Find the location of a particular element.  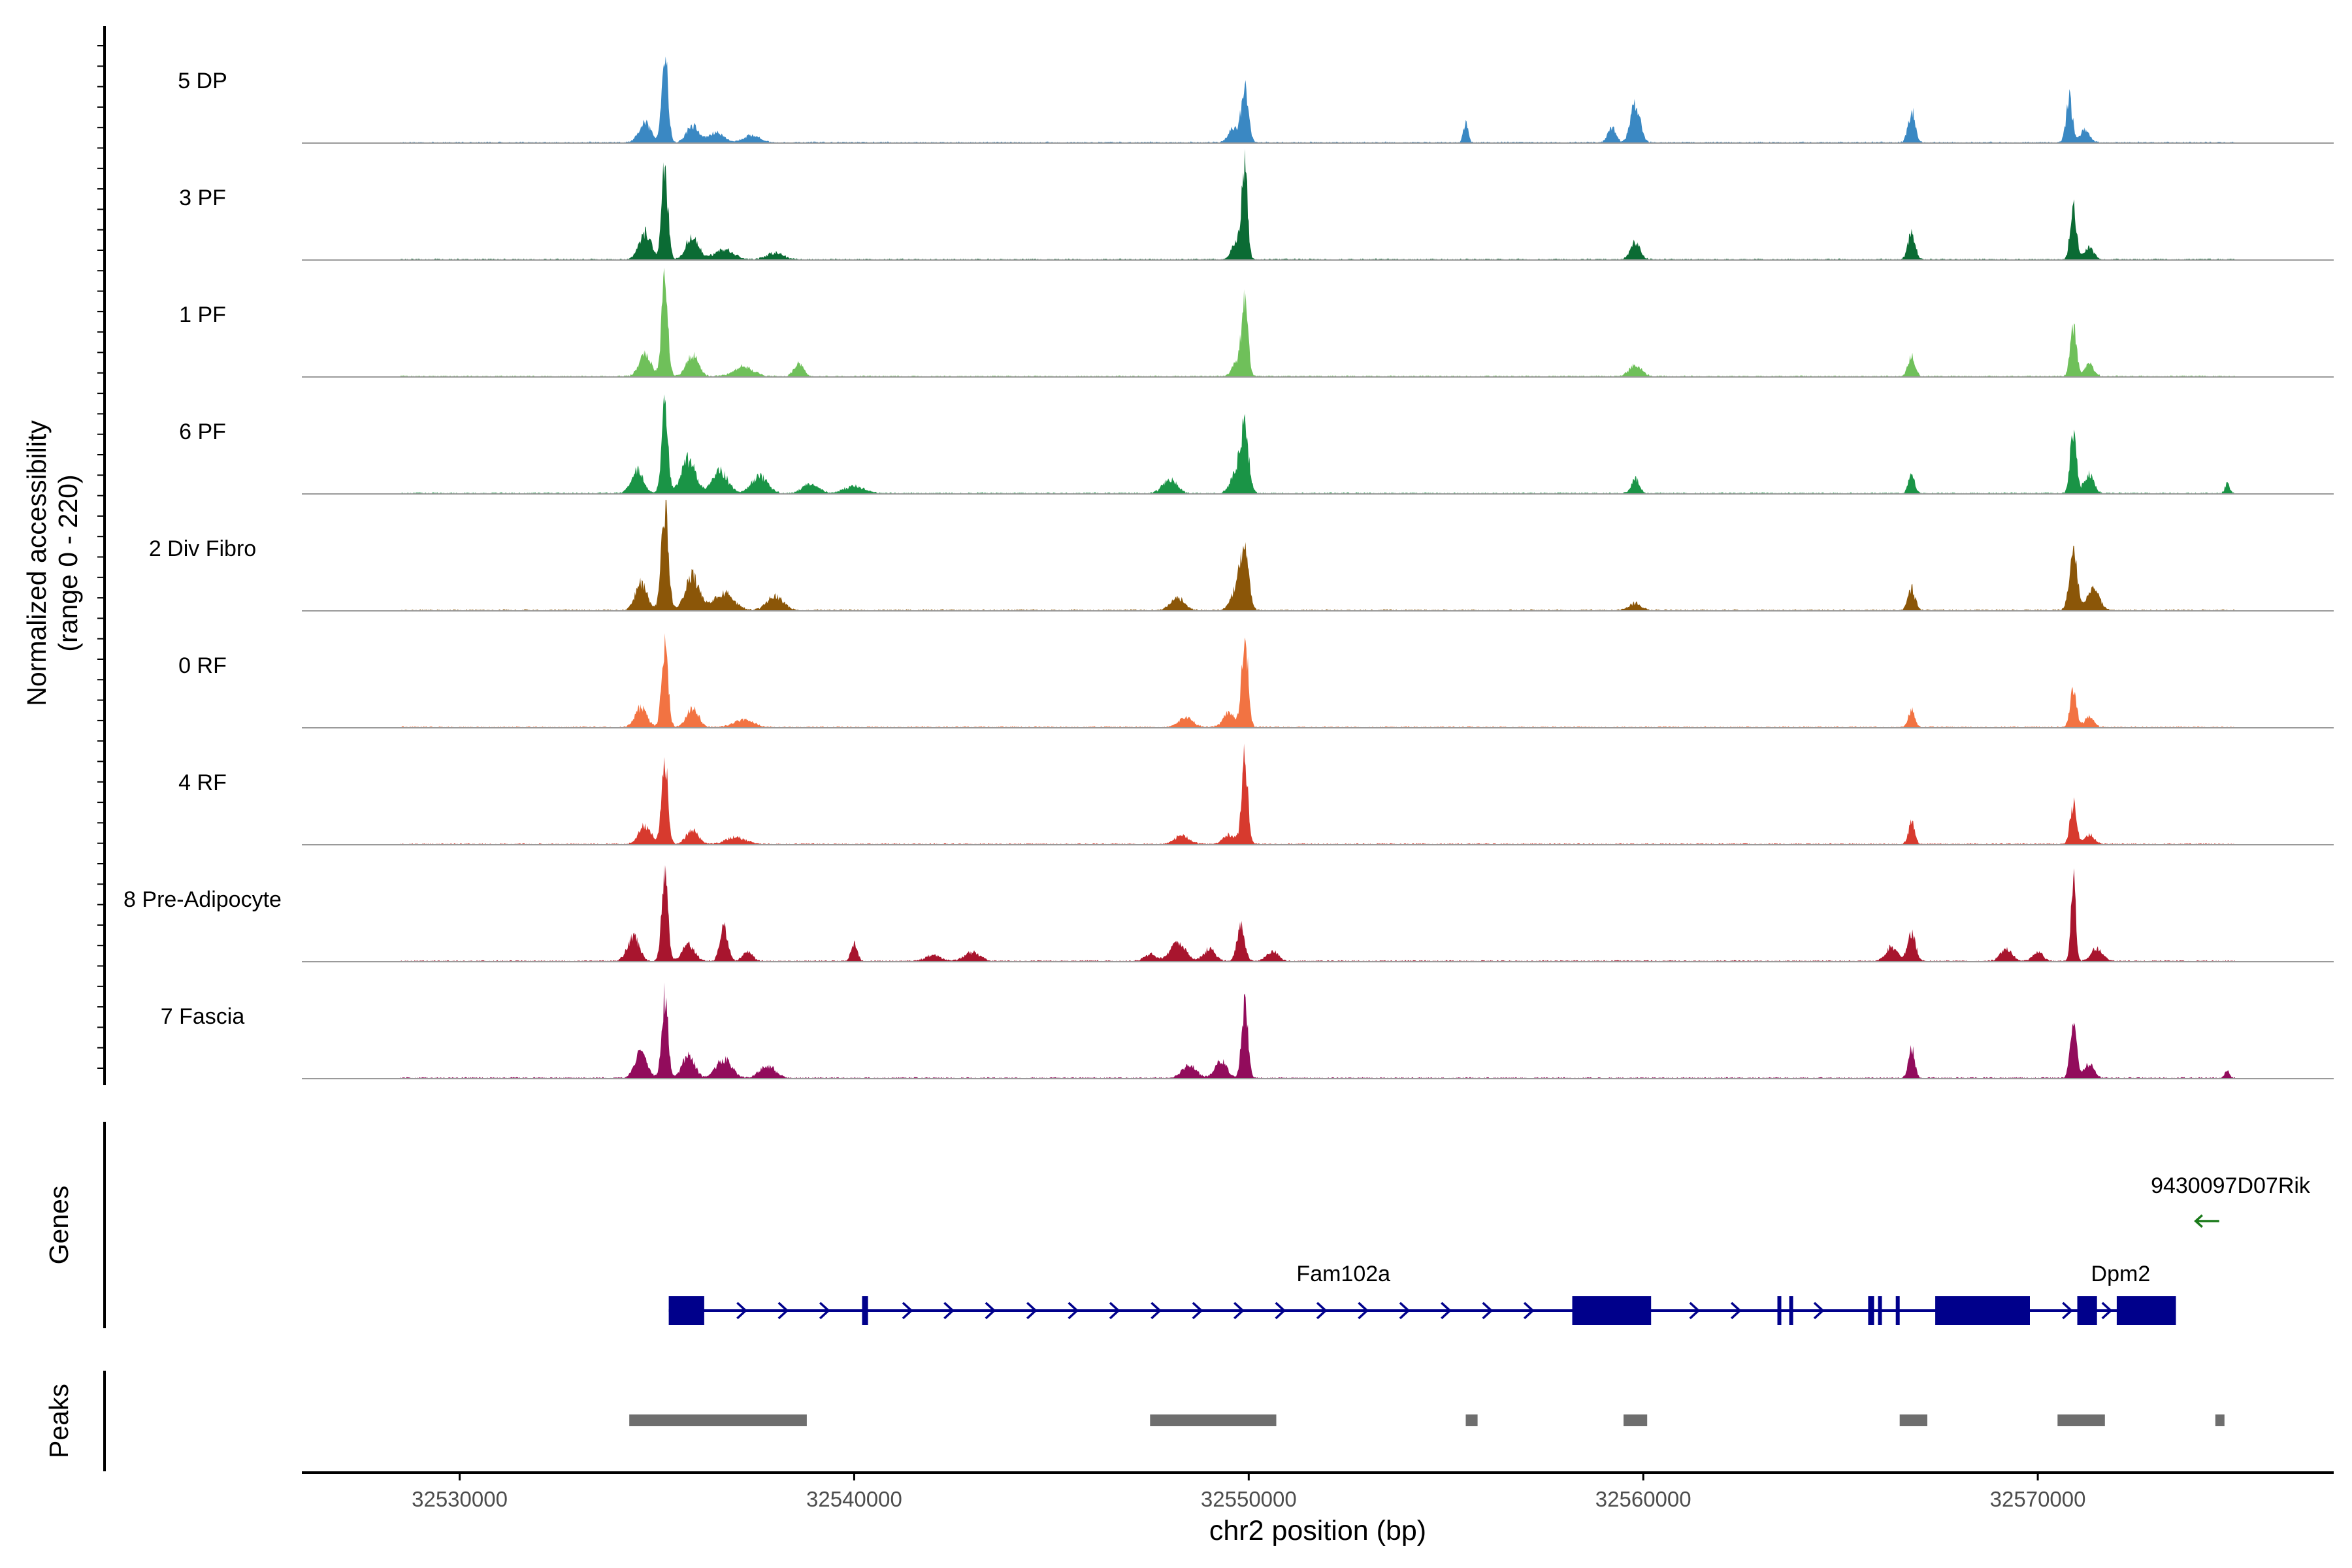

x-tick-label: 32550000 is located at coordinates (1249, 1499).